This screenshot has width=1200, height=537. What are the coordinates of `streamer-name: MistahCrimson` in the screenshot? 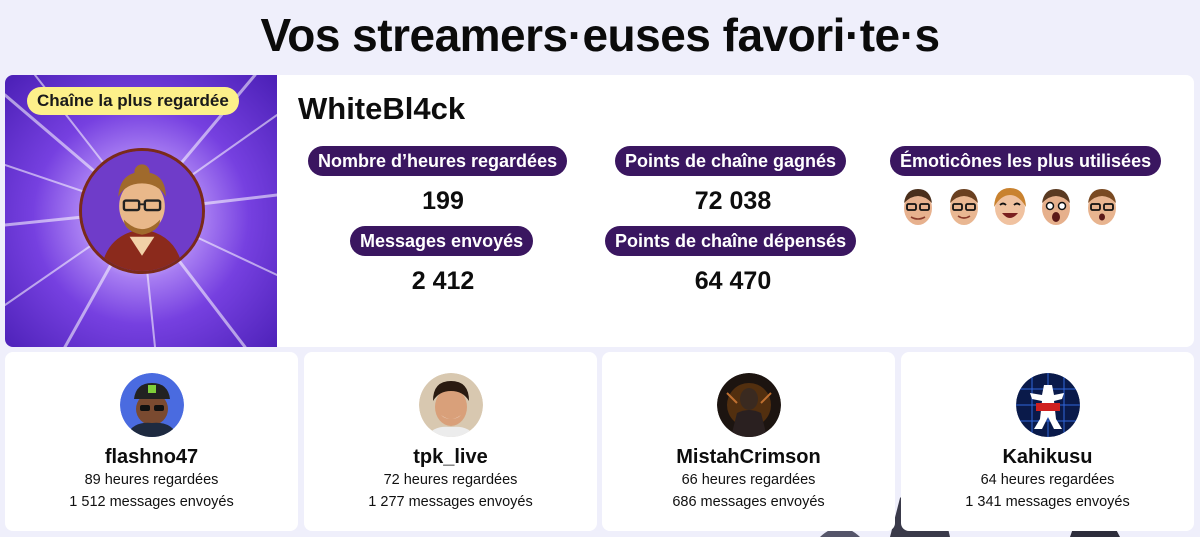 It's located at (748, 457).